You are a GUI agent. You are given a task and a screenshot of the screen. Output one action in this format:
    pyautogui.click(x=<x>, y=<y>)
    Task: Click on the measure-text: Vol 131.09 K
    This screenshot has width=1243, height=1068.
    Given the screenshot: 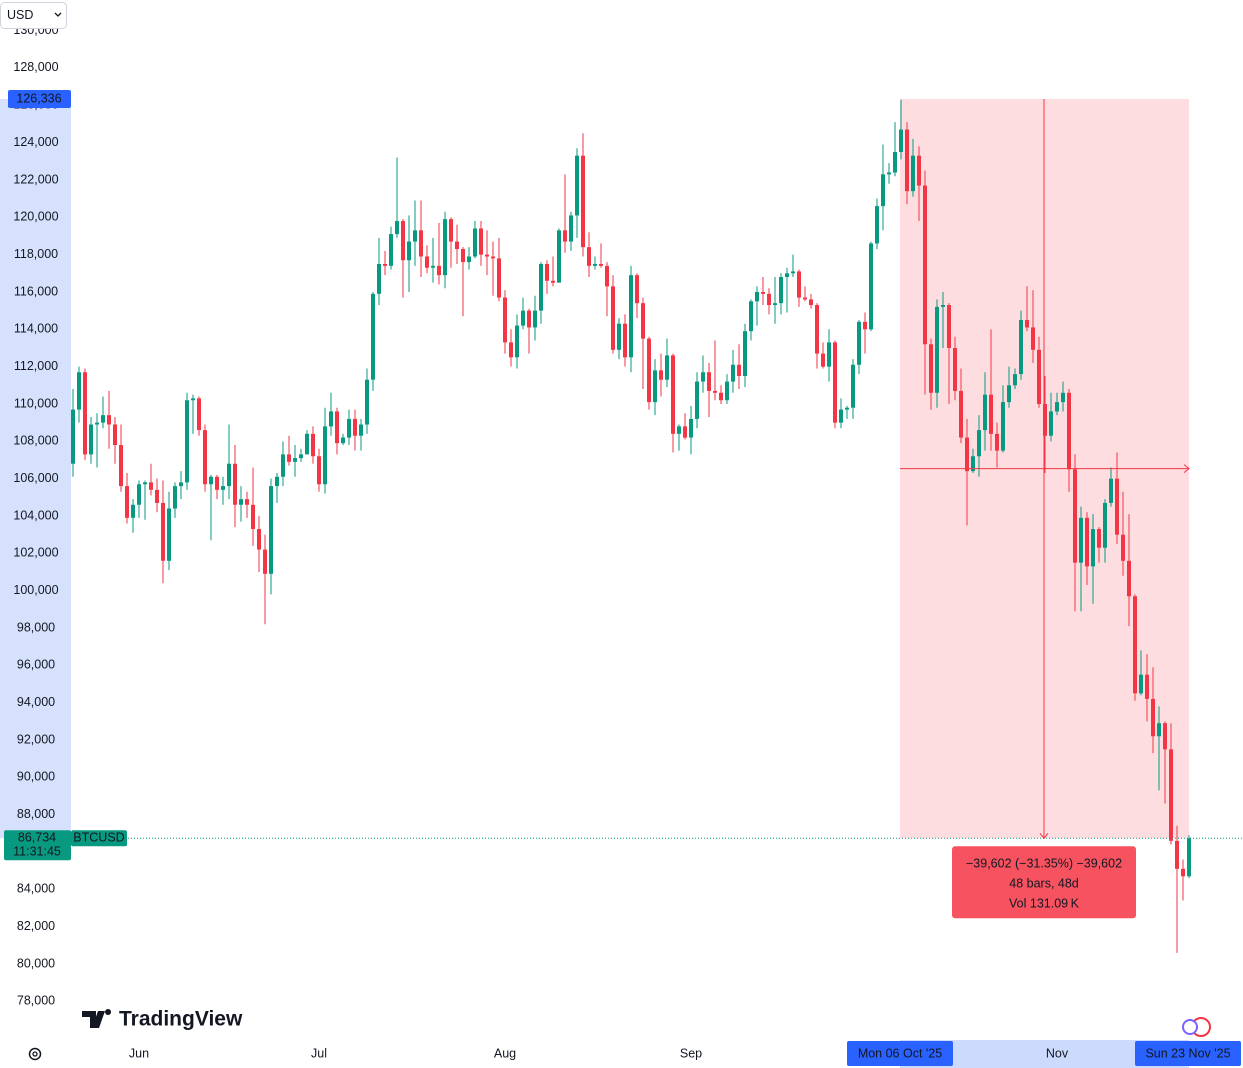 What is the action you would take?
    pyautogui.click(x=1044, y=904)
    